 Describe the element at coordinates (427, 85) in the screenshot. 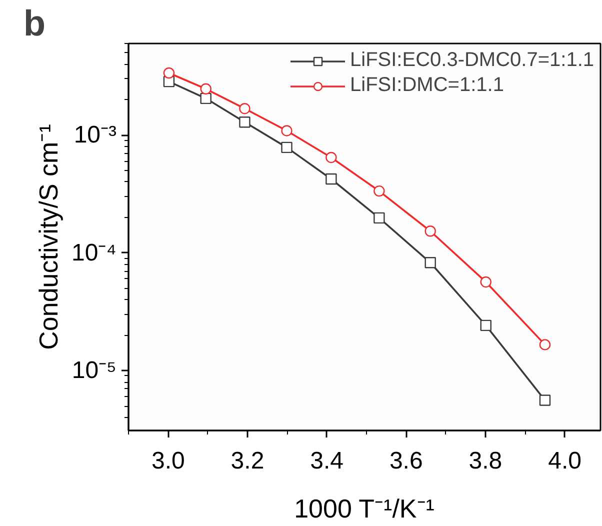

I see `legend-label: LiFSI:DMC=1:1.1` at that location.